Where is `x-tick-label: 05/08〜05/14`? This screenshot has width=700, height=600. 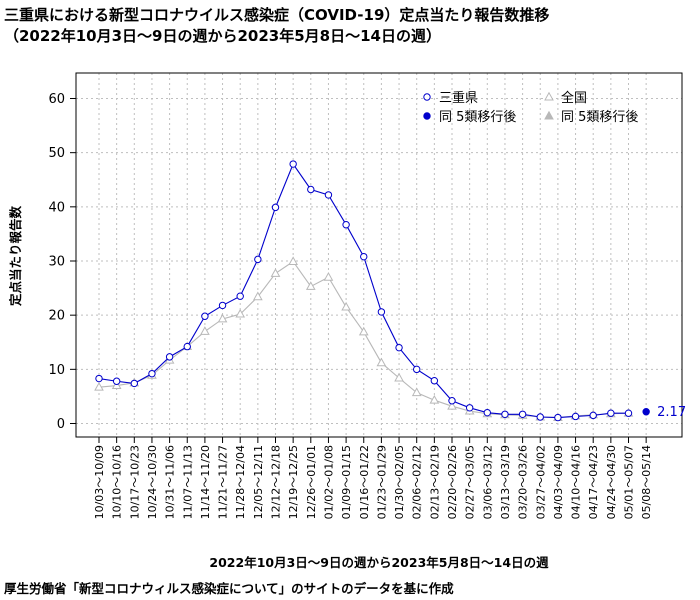 x-tick-label: 05/08〜05/14 is located at coordinates (646, 482).